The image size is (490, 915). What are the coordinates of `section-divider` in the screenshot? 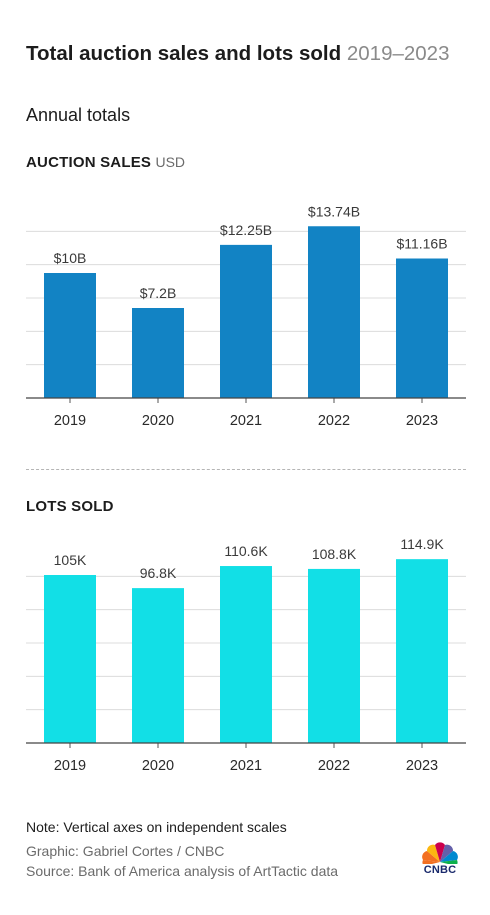 It's located at (246, 469).